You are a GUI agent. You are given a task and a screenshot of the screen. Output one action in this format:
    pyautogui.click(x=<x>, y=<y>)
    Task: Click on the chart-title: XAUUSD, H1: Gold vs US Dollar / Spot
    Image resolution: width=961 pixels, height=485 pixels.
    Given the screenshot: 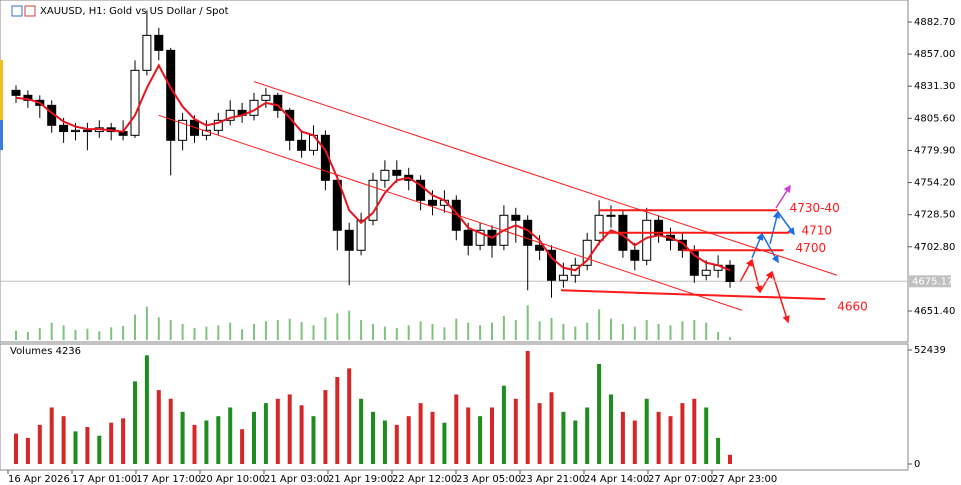 What is the action you would take?
    pyautogui.click(x=134, y=11)
    